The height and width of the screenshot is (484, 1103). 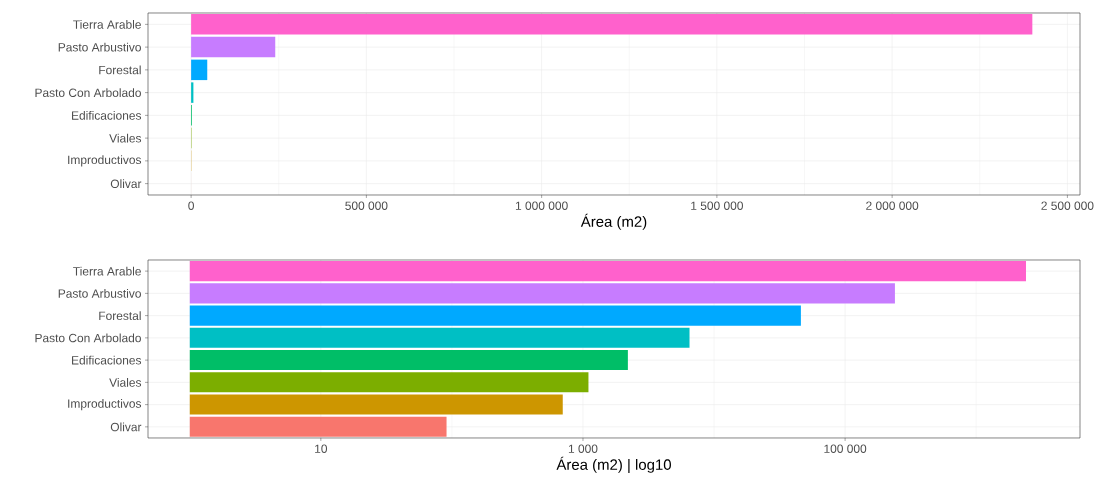 I want to click on x-tick-label: 2 000 000, so click(x=892, y=205).